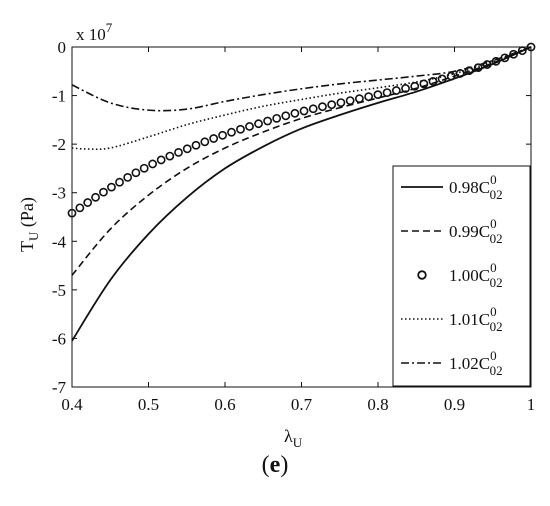 The image size is (550, 506). Describe the element at coordinates (298, 442) in the screenshot. I see `x-axis-label-sub: U` at that location.